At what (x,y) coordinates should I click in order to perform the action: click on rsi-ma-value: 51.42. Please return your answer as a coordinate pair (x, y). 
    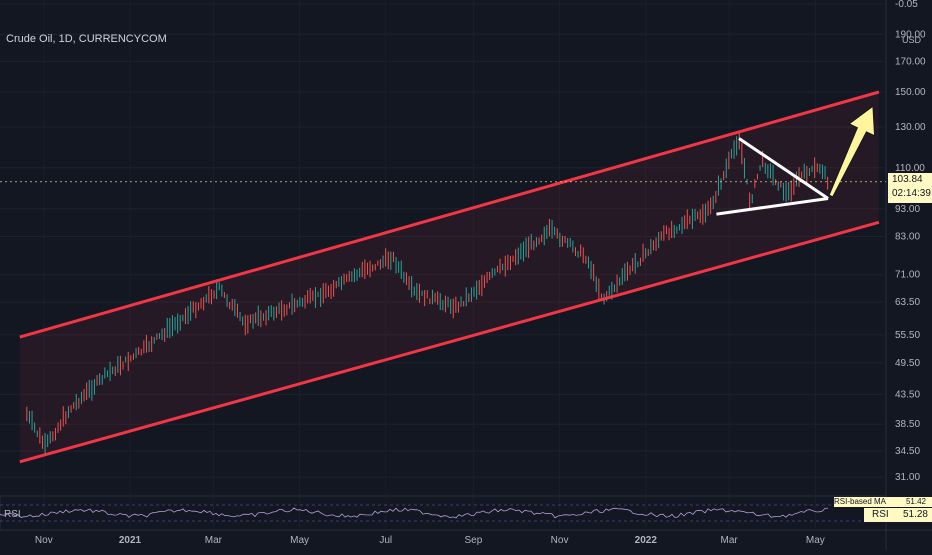
    Looking at the image, I should click on (915, 501).